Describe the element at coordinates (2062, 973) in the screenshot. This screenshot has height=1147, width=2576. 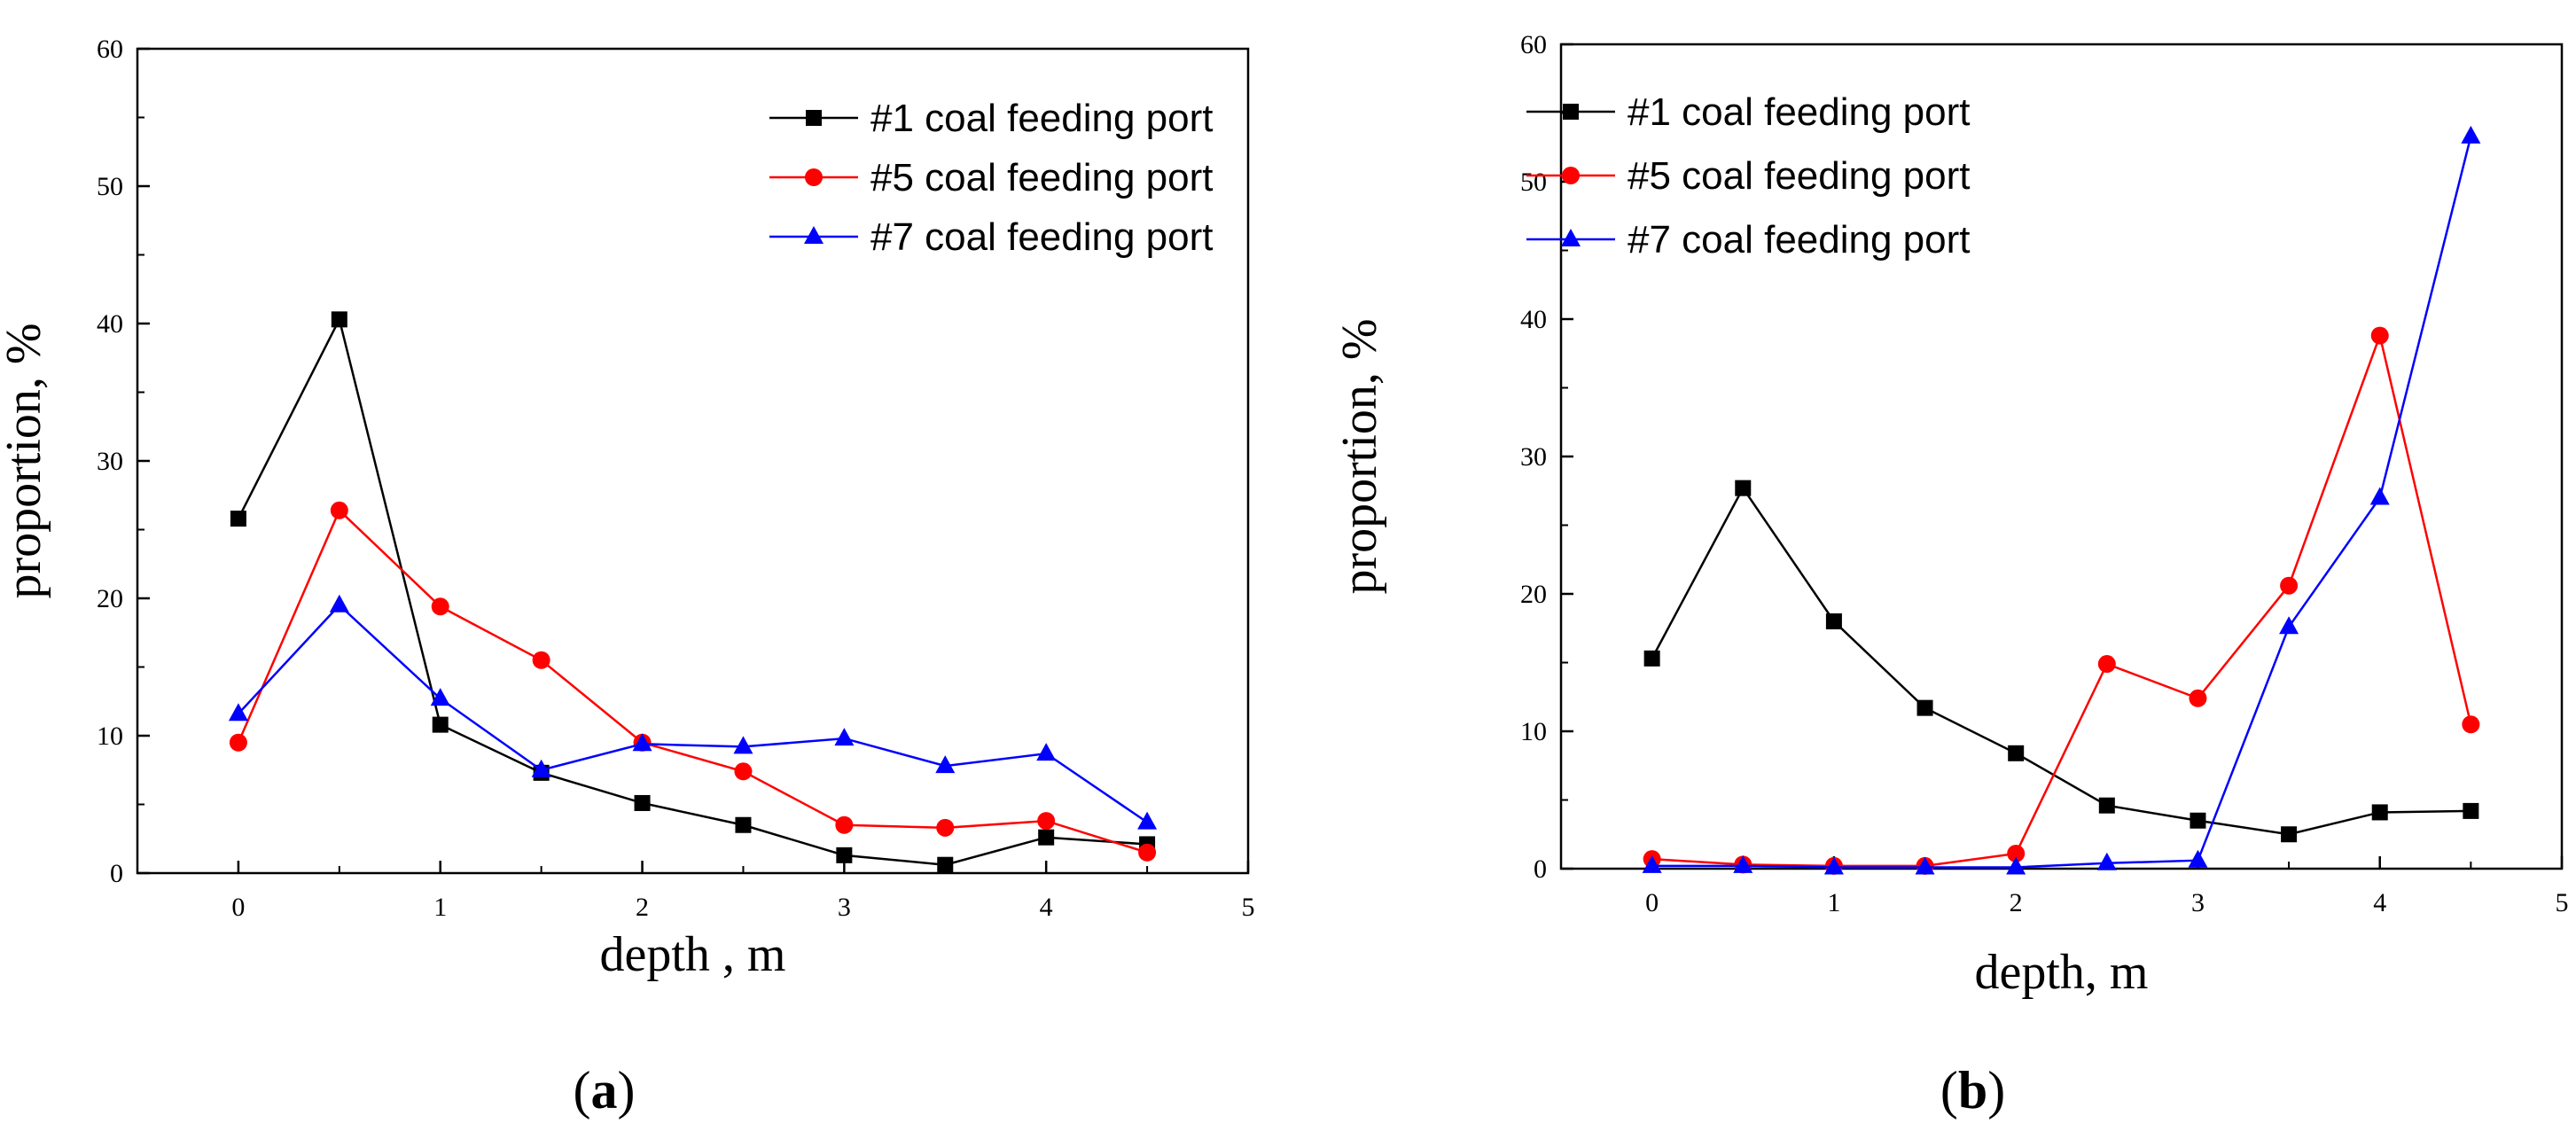
I see `x-axis-title: depth, m` at that location.